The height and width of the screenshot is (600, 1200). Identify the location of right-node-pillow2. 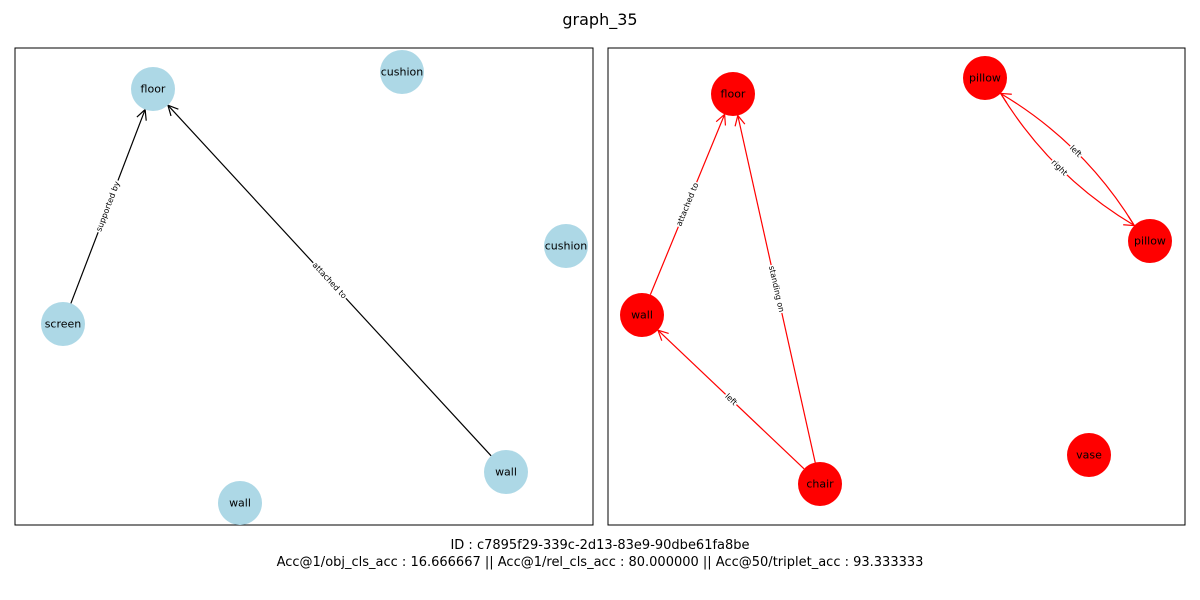
(1150, 241).